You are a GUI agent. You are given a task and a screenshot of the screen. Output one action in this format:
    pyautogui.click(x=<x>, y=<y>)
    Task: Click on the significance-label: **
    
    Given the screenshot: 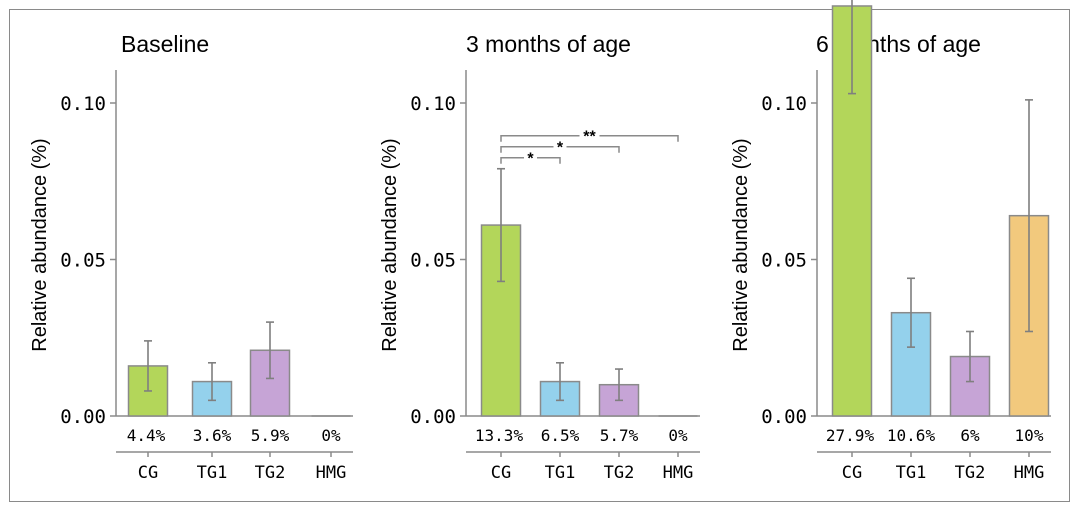 What is the action you would take?
    pyautogui.click(x=589, y=137)
    